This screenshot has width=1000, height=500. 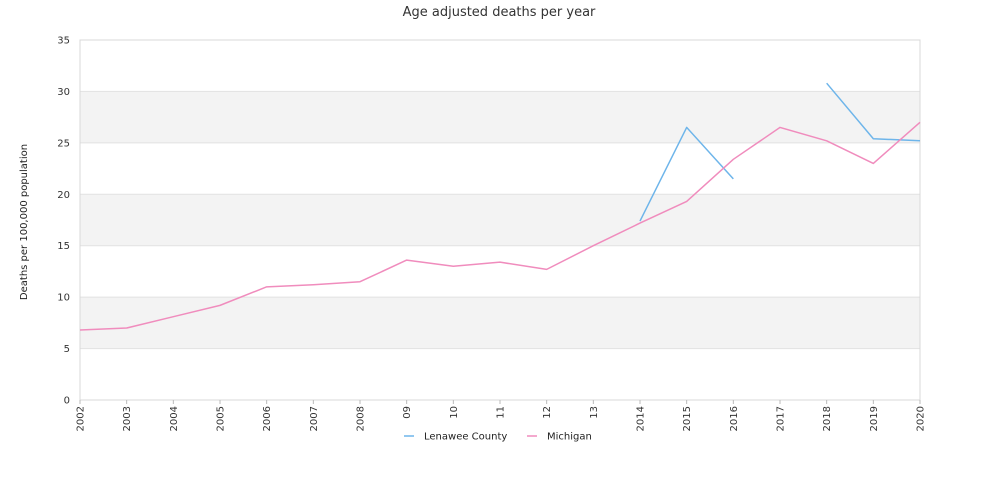 What do you see at coordinates (361, 418) in the screenshot?
I see `x-tick-label: 2008` at bounding box center [361, 418].